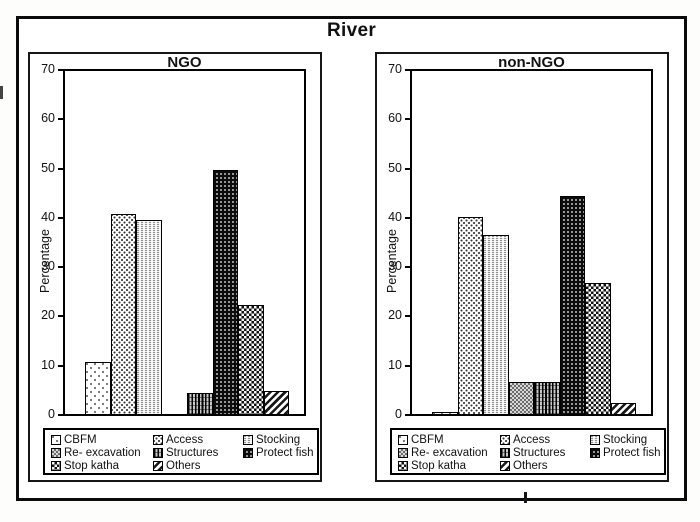  What do you see at coordinates (547, 397) in the screenshot?
I see `bar-structures` at bounding box center [547, 397].